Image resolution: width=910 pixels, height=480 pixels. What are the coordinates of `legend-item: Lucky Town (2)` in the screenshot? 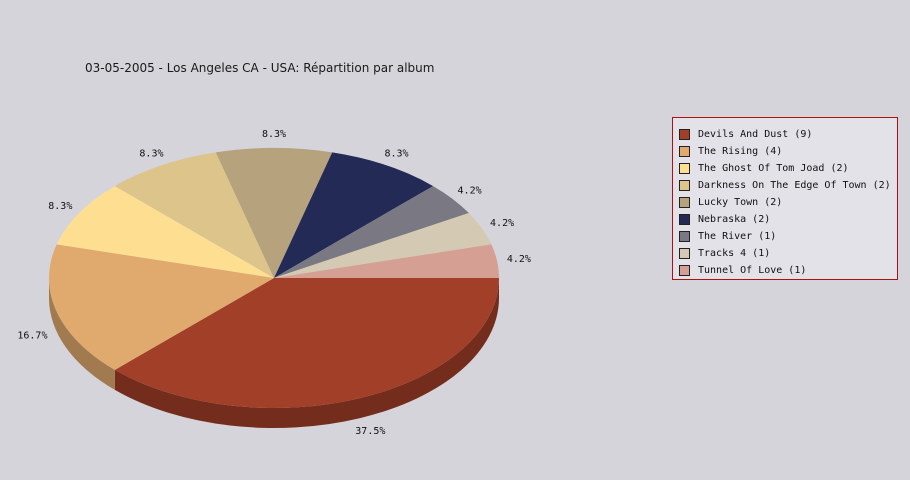 It's located at (788, 202).